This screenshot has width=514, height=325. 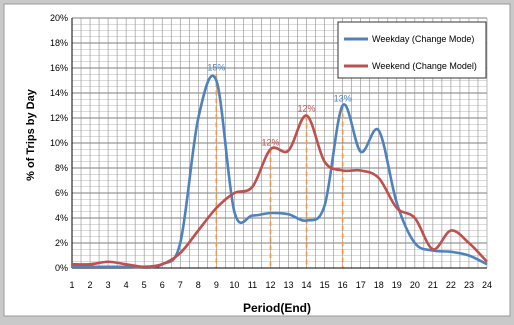 What do you see at coordinates (61, 218) in the screenshot?
I see `y-tick-label: 4%` at bounding box center [61, 218].